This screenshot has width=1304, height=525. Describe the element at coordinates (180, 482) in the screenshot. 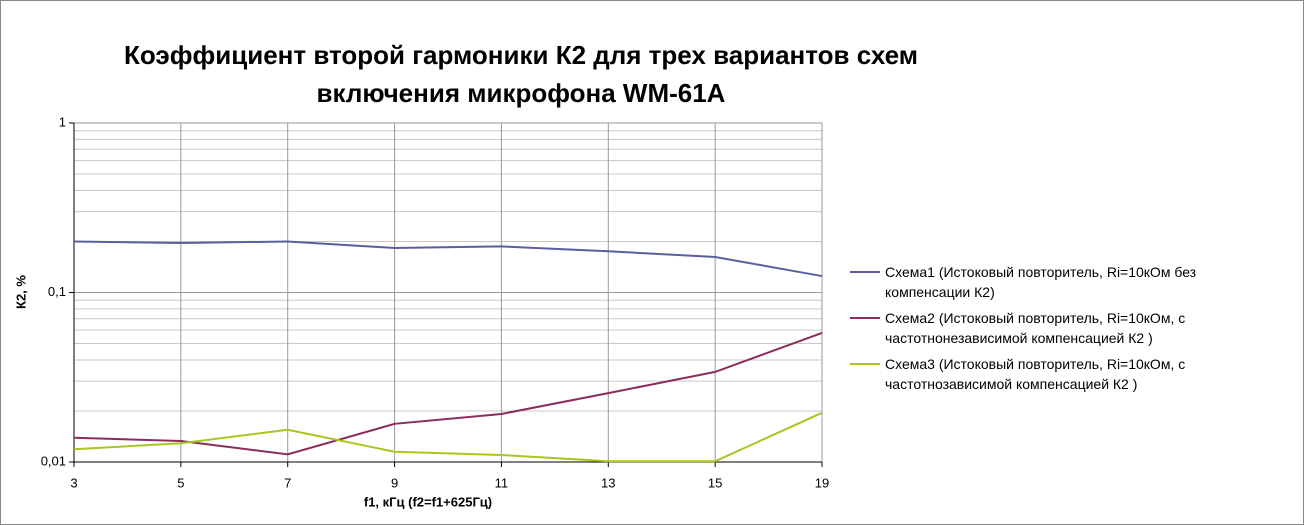

I see `x-tick-label: 5` at that location.